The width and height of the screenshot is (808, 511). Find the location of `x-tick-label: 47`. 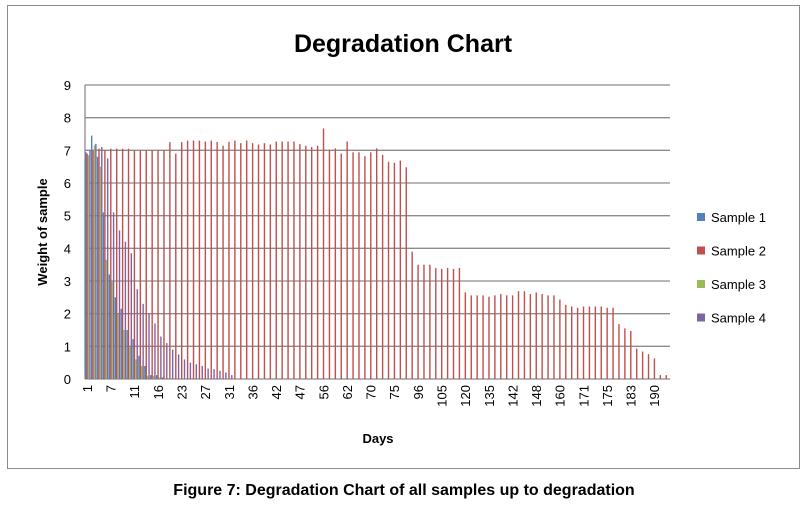

x-tick-label: 47 is located at coordinates (300, 392).